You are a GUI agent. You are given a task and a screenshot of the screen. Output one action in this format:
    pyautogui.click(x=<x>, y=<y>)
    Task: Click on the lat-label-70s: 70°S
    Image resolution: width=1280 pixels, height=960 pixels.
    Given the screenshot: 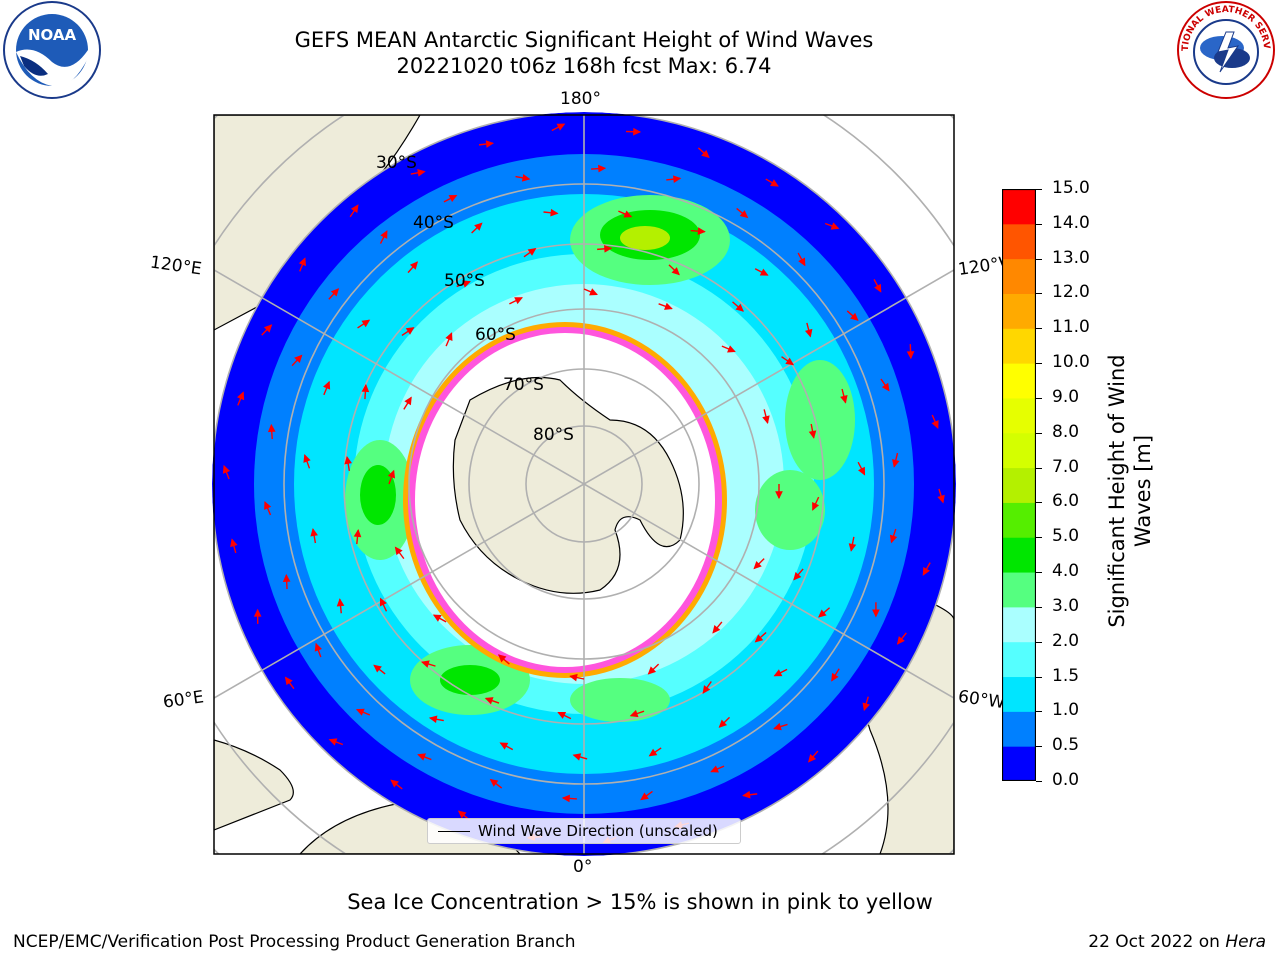 What is the action you would take?
    pyautogui.click(x=523, y=385)
    